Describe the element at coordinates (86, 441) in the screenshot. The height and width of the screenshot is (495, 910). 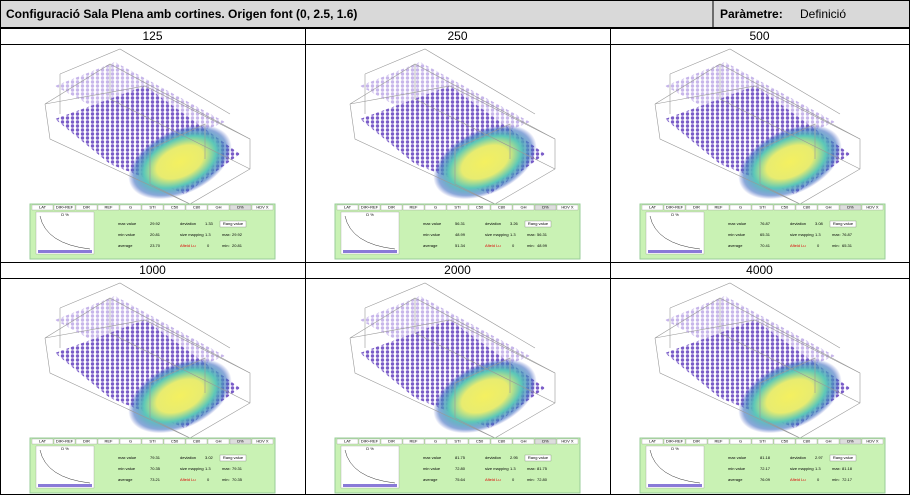
I see `tab-label: DIR` at that location.